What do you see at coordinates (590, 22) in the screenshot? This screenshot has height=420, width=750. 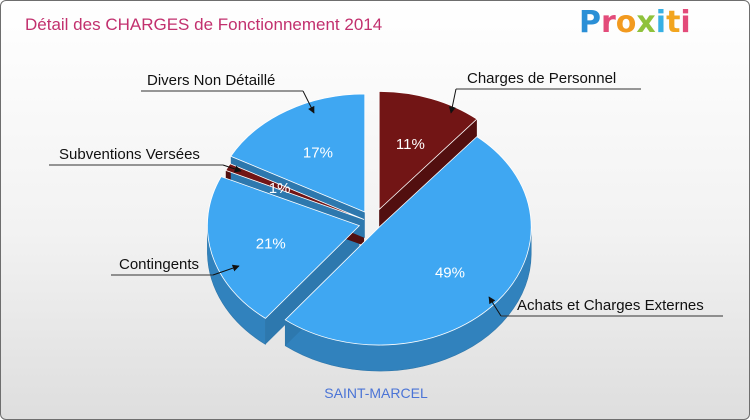 I see `logo-letter: P` at bounding box center [590, 22].